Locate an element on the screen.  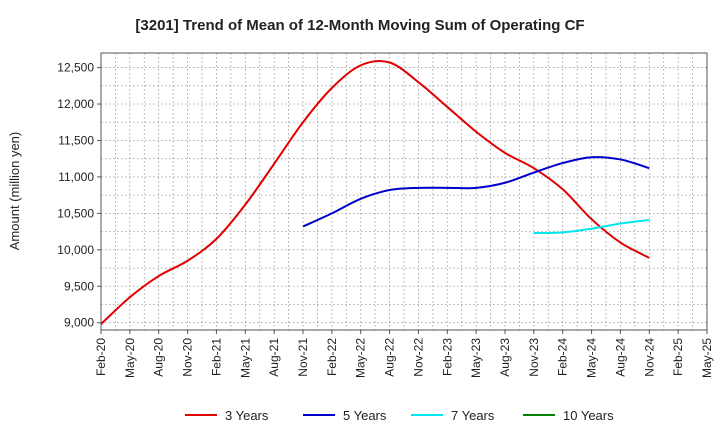
legend: 3 Years 5 Years 7 Years 10 Years is located at coordinates (399, 415).